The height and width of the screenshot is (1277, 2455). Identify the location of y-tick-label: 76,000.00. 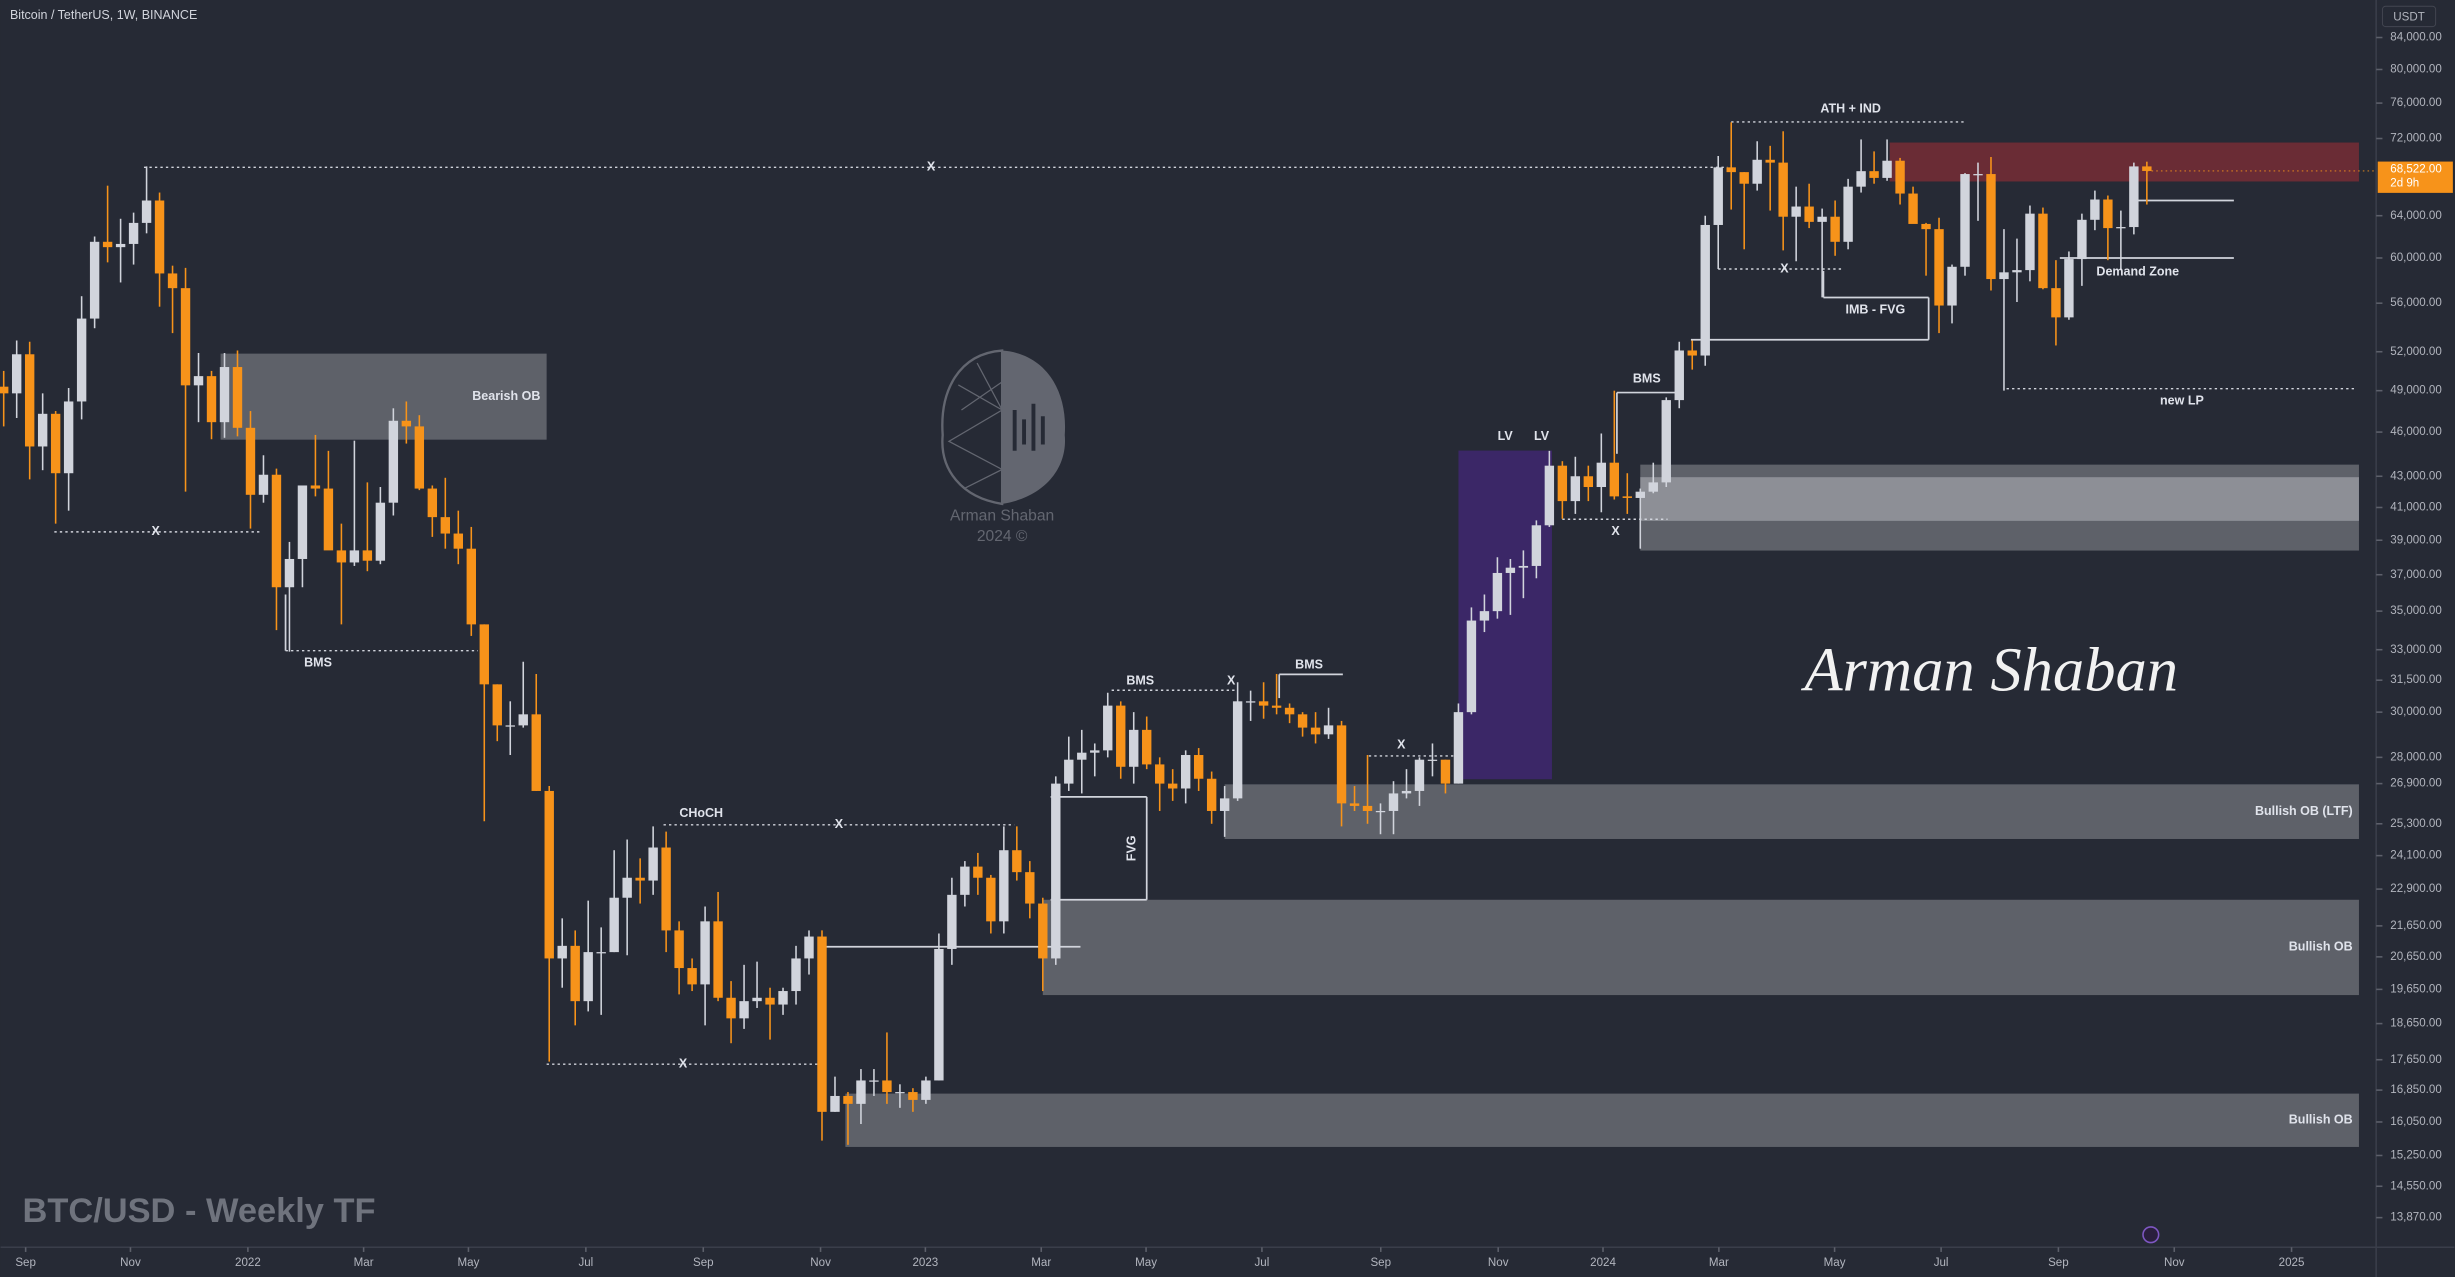
(2416, 103).